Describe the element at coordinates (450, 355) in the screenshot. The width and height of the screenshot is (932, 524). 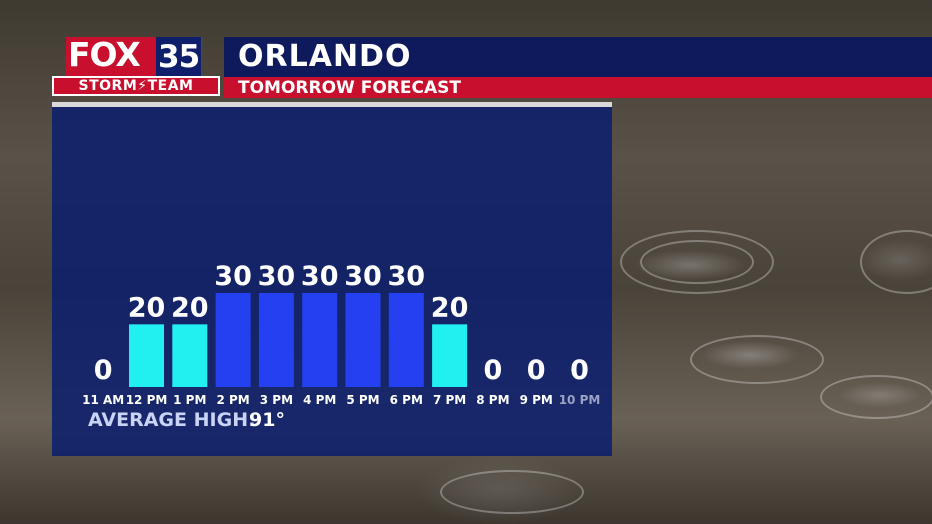
I see `bar-7pm` at that location.